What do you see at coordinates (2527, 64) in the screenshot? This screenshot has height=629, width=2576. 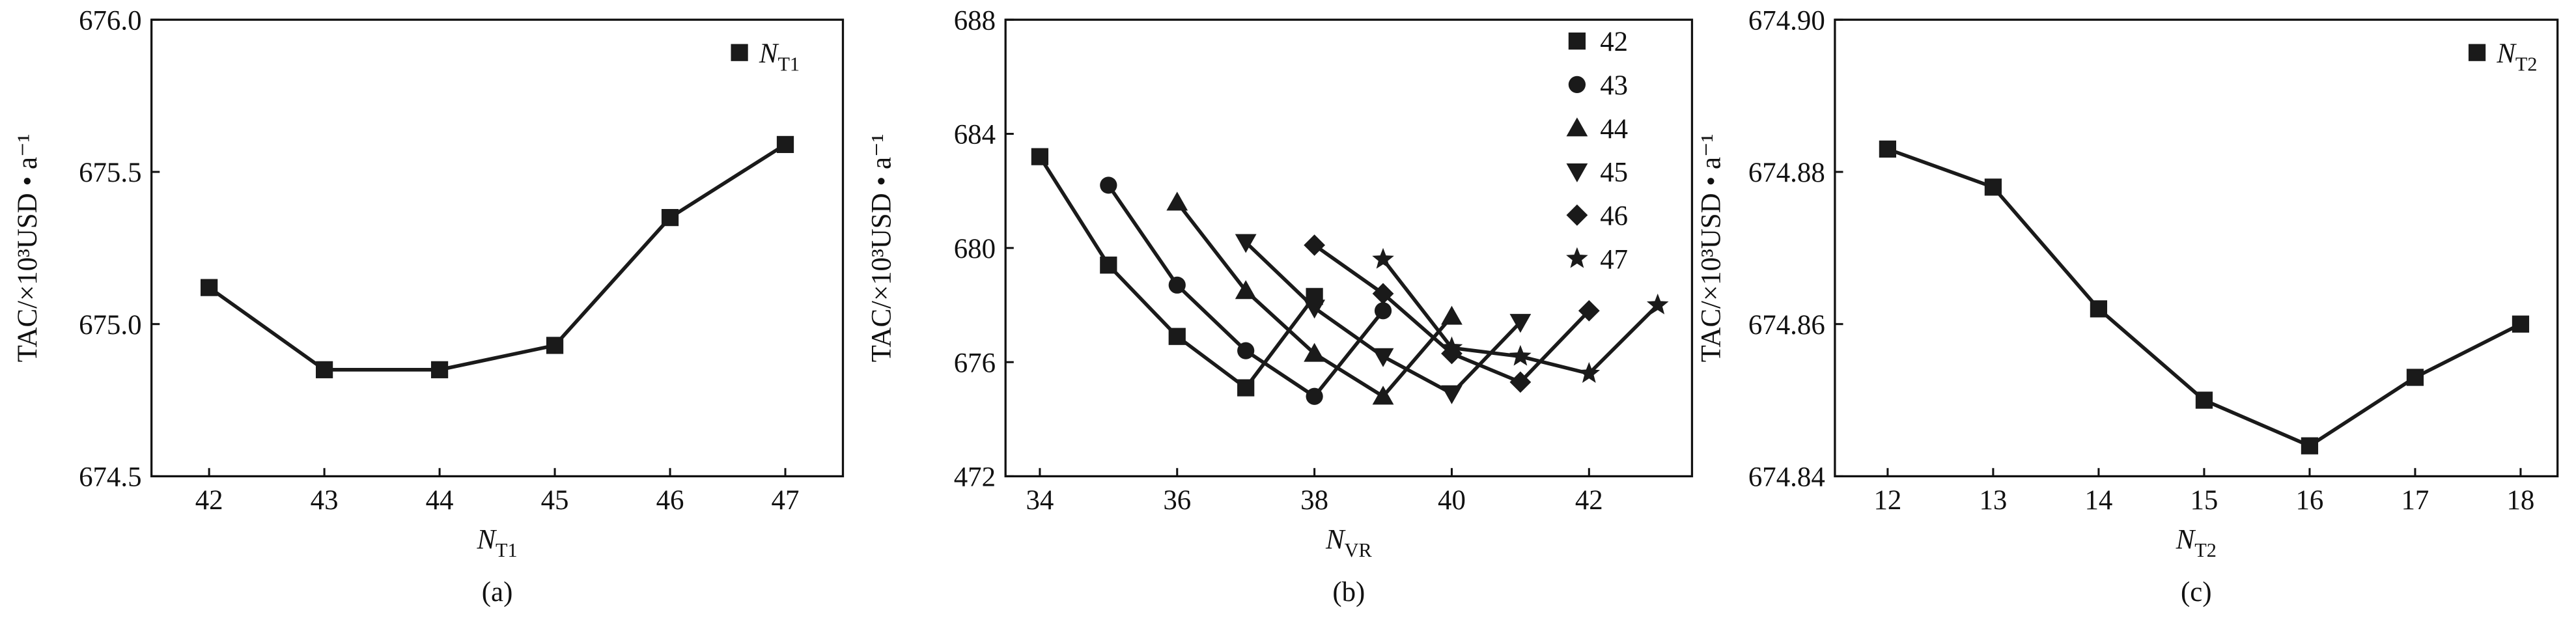 I see `legend-label-sub: T2` at bounding box center [2527, 64].